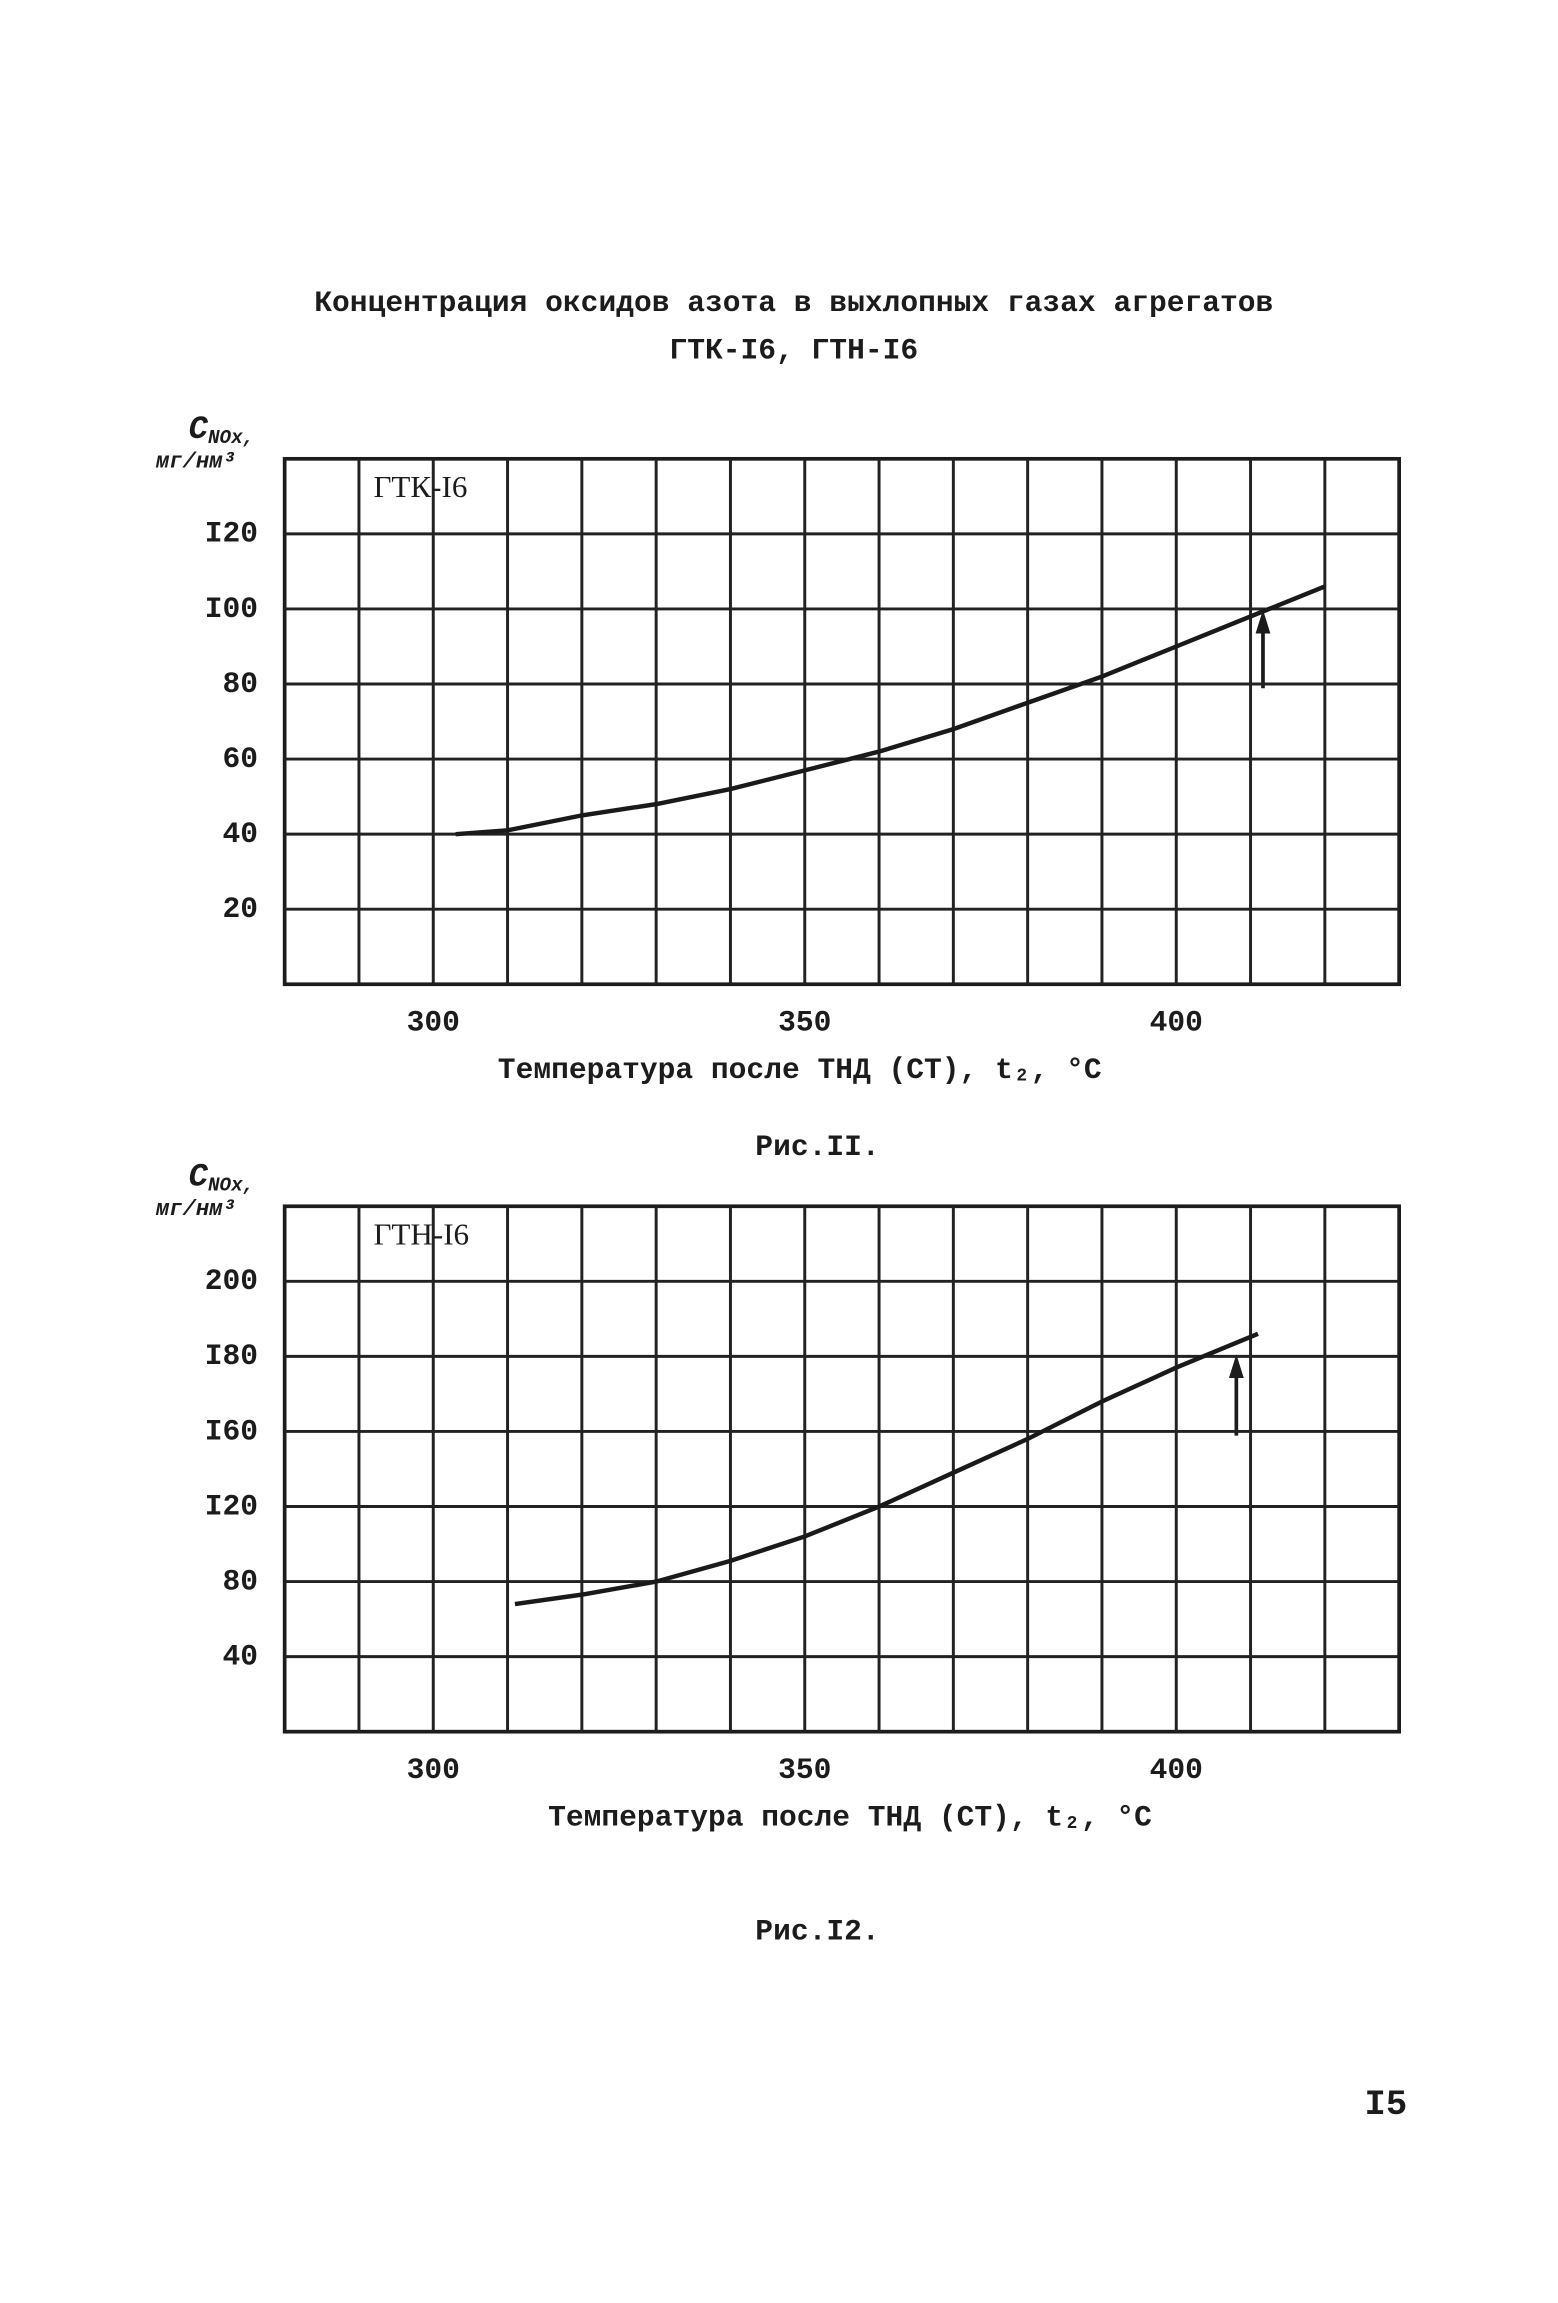  What do you see at coordinates (231, 1431) in the screenshot?
I see `y-tick-label: I60` at bounding box center [231, 1431].